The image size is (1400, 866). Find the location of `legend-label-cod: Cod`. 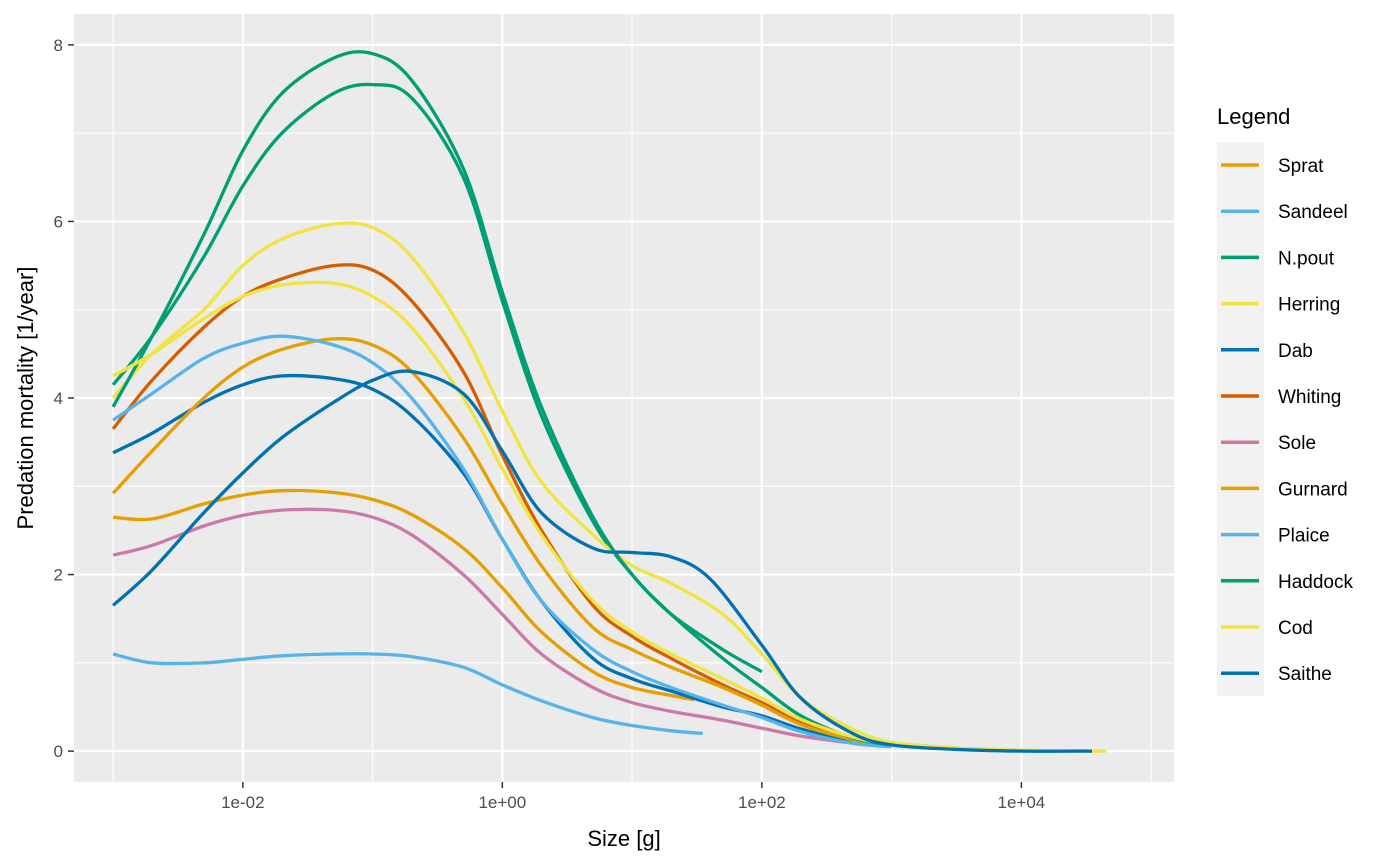

legend-label-cod: Cod is located at coordinates (1295, 628).